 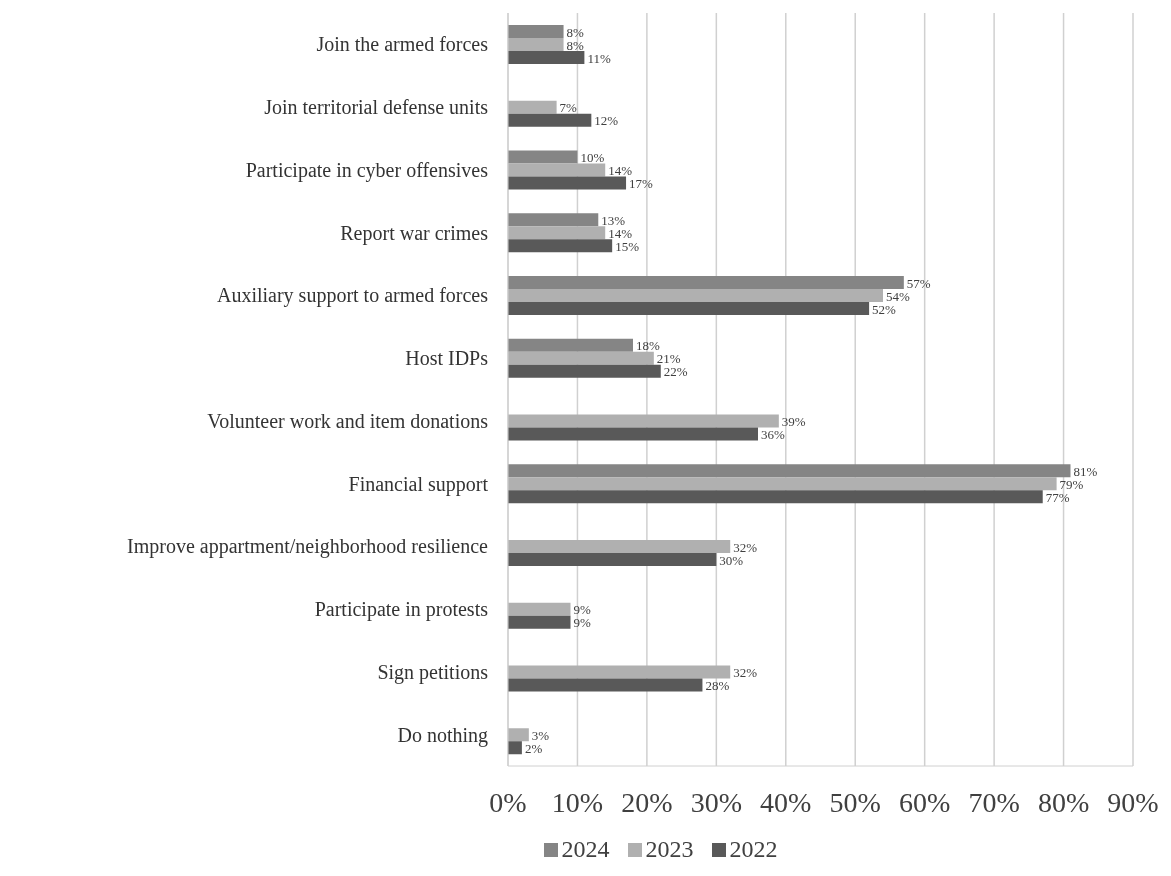 What do you see at coordinates (585, 849) in the screenshot?
I see `legend-label: 2024` at bounding box center [585, 849].